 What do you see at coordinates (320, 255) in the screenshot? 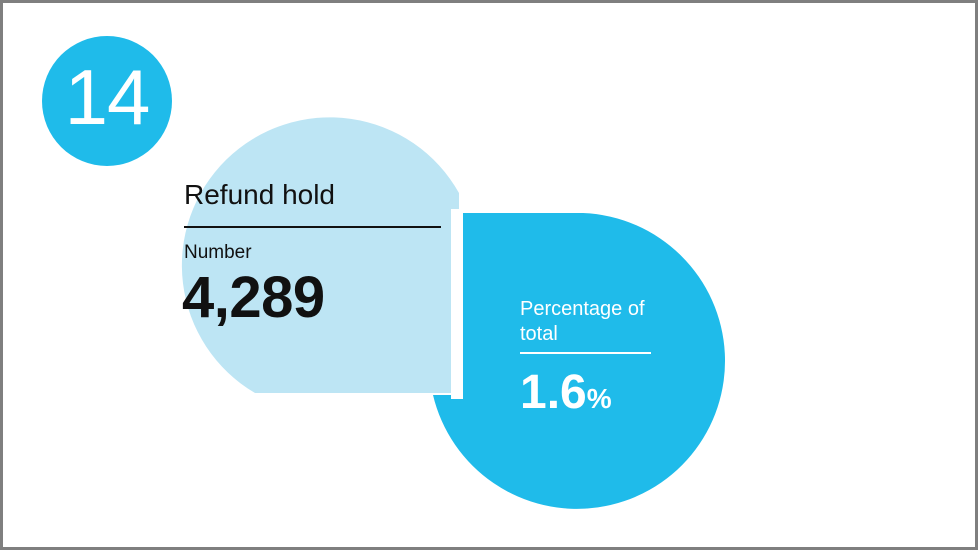
I see `refund-hold-teardrop-shape` at bounding box center [320, 255].